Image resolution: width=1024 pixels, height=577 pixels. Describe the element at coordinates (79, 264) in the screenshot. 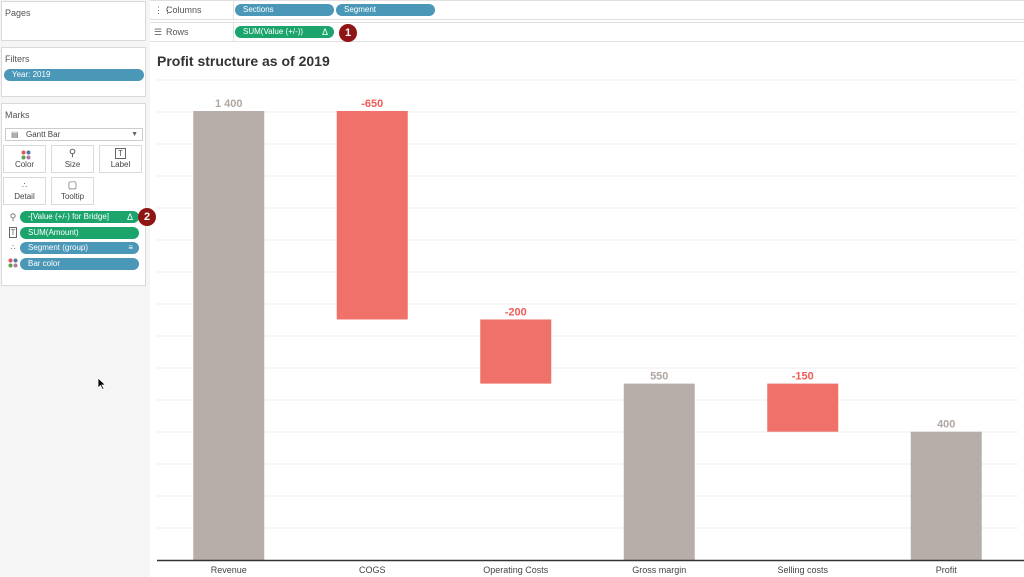

I see `marks-pill-bar-color: Bar color` at that location.